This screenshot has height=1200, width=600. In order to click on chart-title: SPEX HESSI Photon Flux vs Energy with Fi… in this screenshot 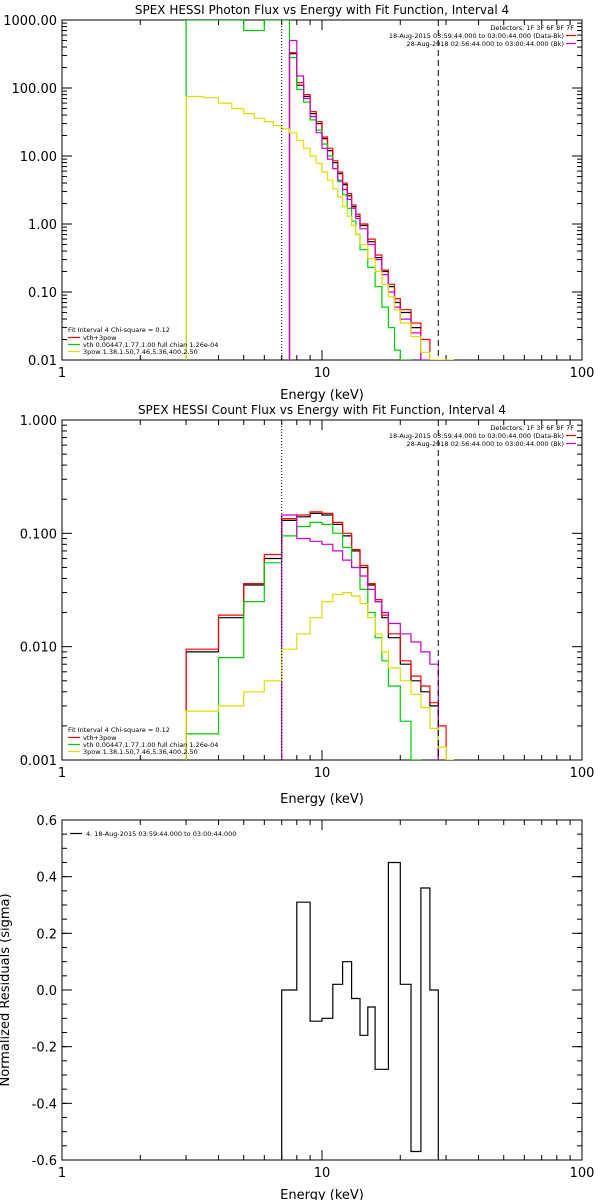, I will do `click(322, 10)`.